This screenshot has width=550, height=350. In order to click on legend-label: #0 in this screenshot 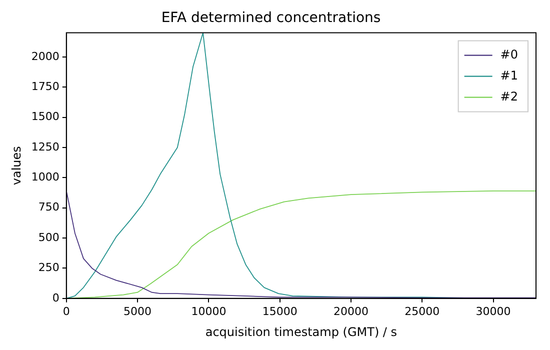, I will do `click(509, 54)`.